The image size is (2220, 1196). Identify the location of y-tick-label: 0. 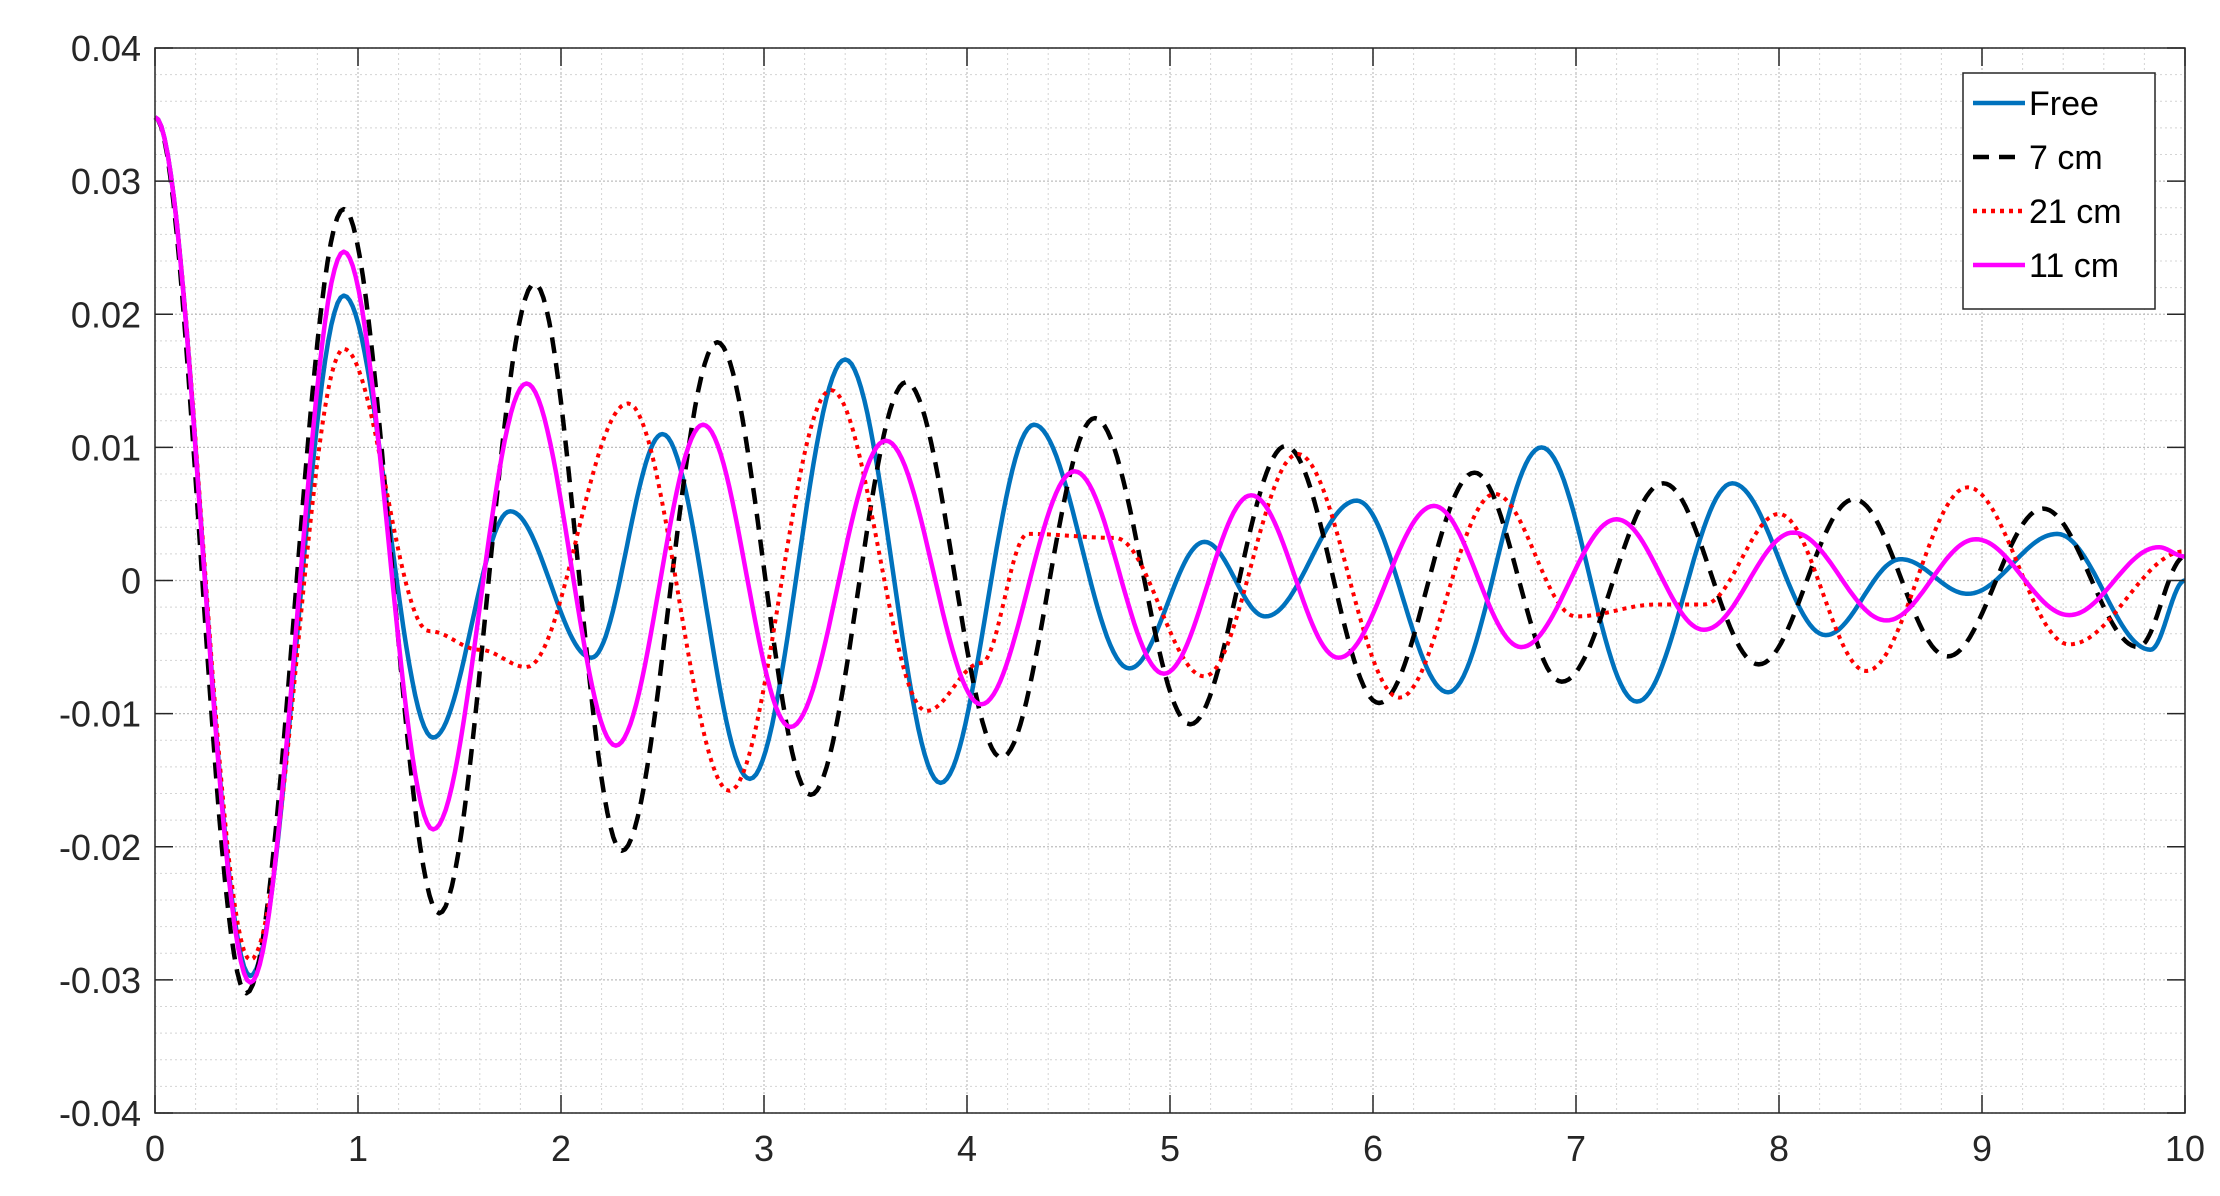
(131, 581).